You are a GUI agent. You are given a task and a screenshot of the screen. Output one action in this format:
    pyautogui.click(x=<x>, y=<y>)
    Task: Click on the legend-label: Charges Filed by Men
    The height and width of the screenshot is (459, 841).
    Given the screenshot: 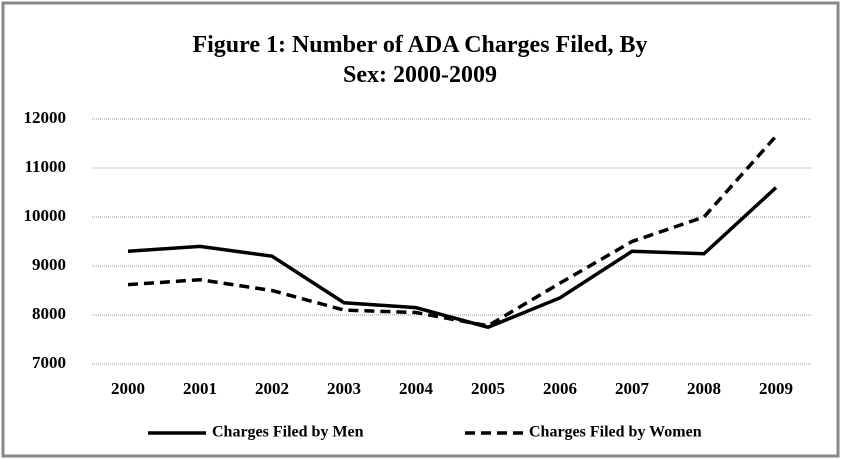 What is the action you would take?
    pyautogui.click(x=288, y=432)
    